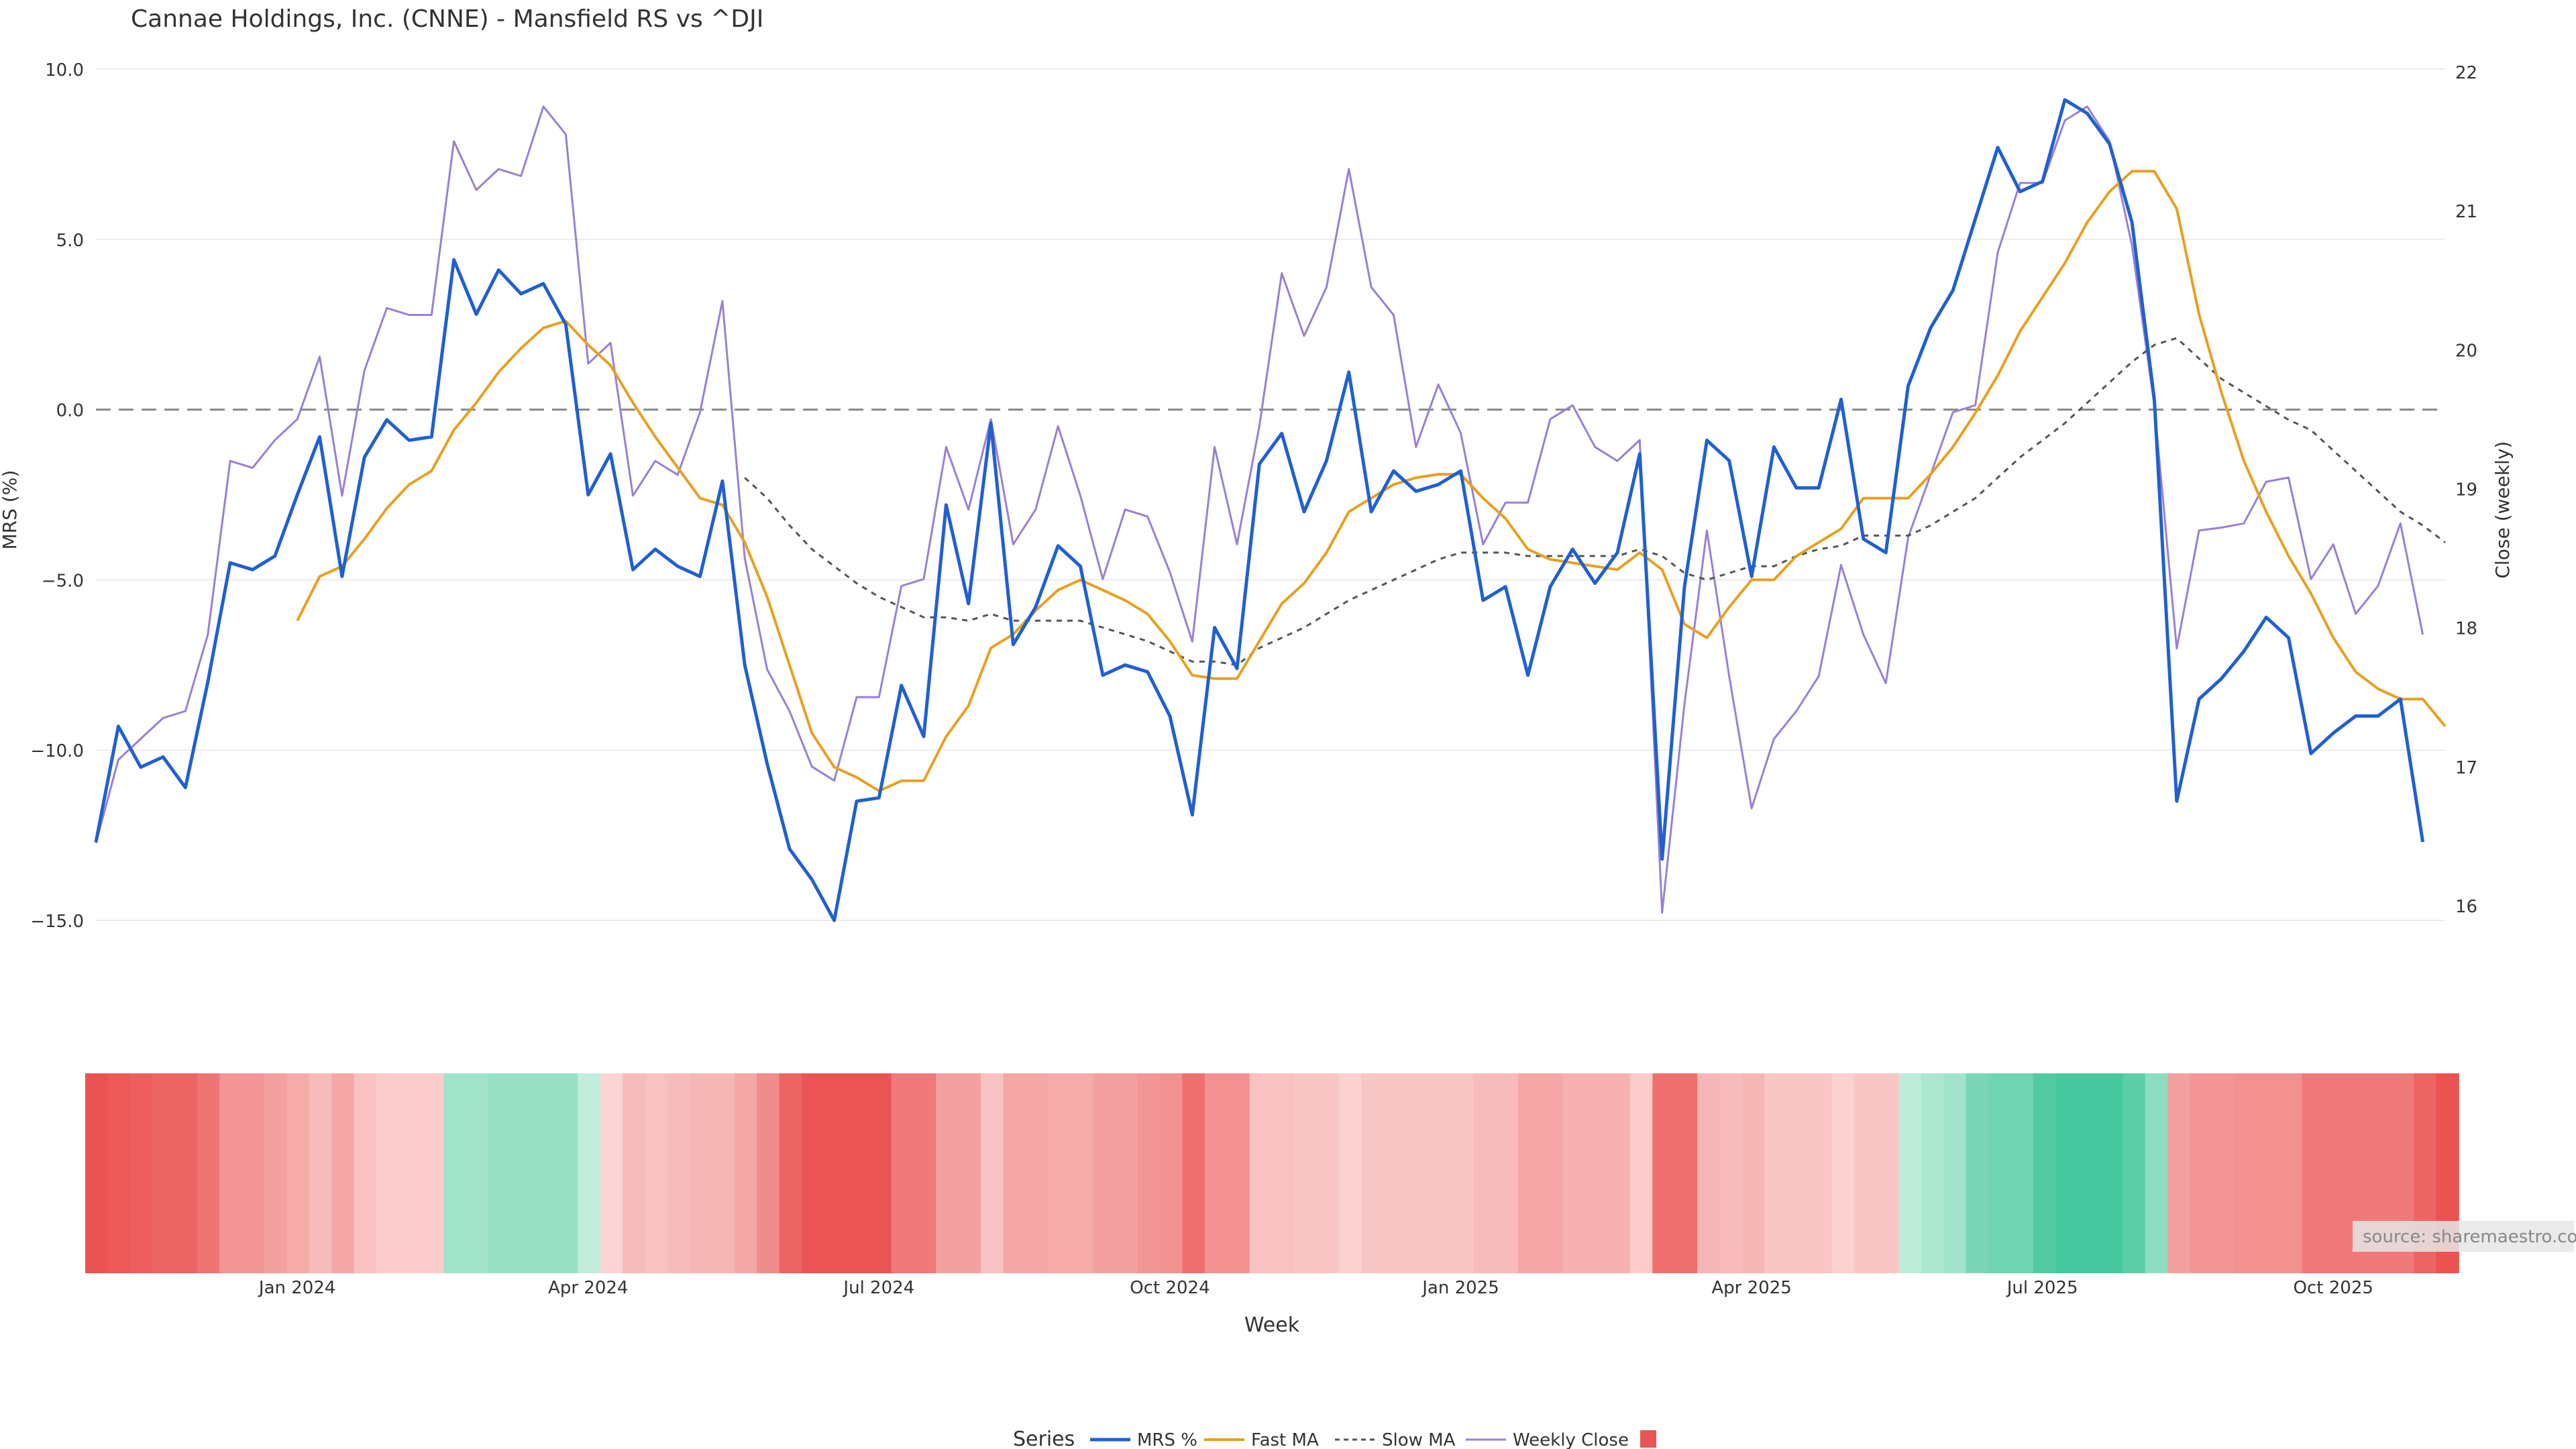 Image resolution: width=2576 pixels, height=1449 pixels. I want to click on y2-axis-label: Close (weekly), so click(2502, 510).